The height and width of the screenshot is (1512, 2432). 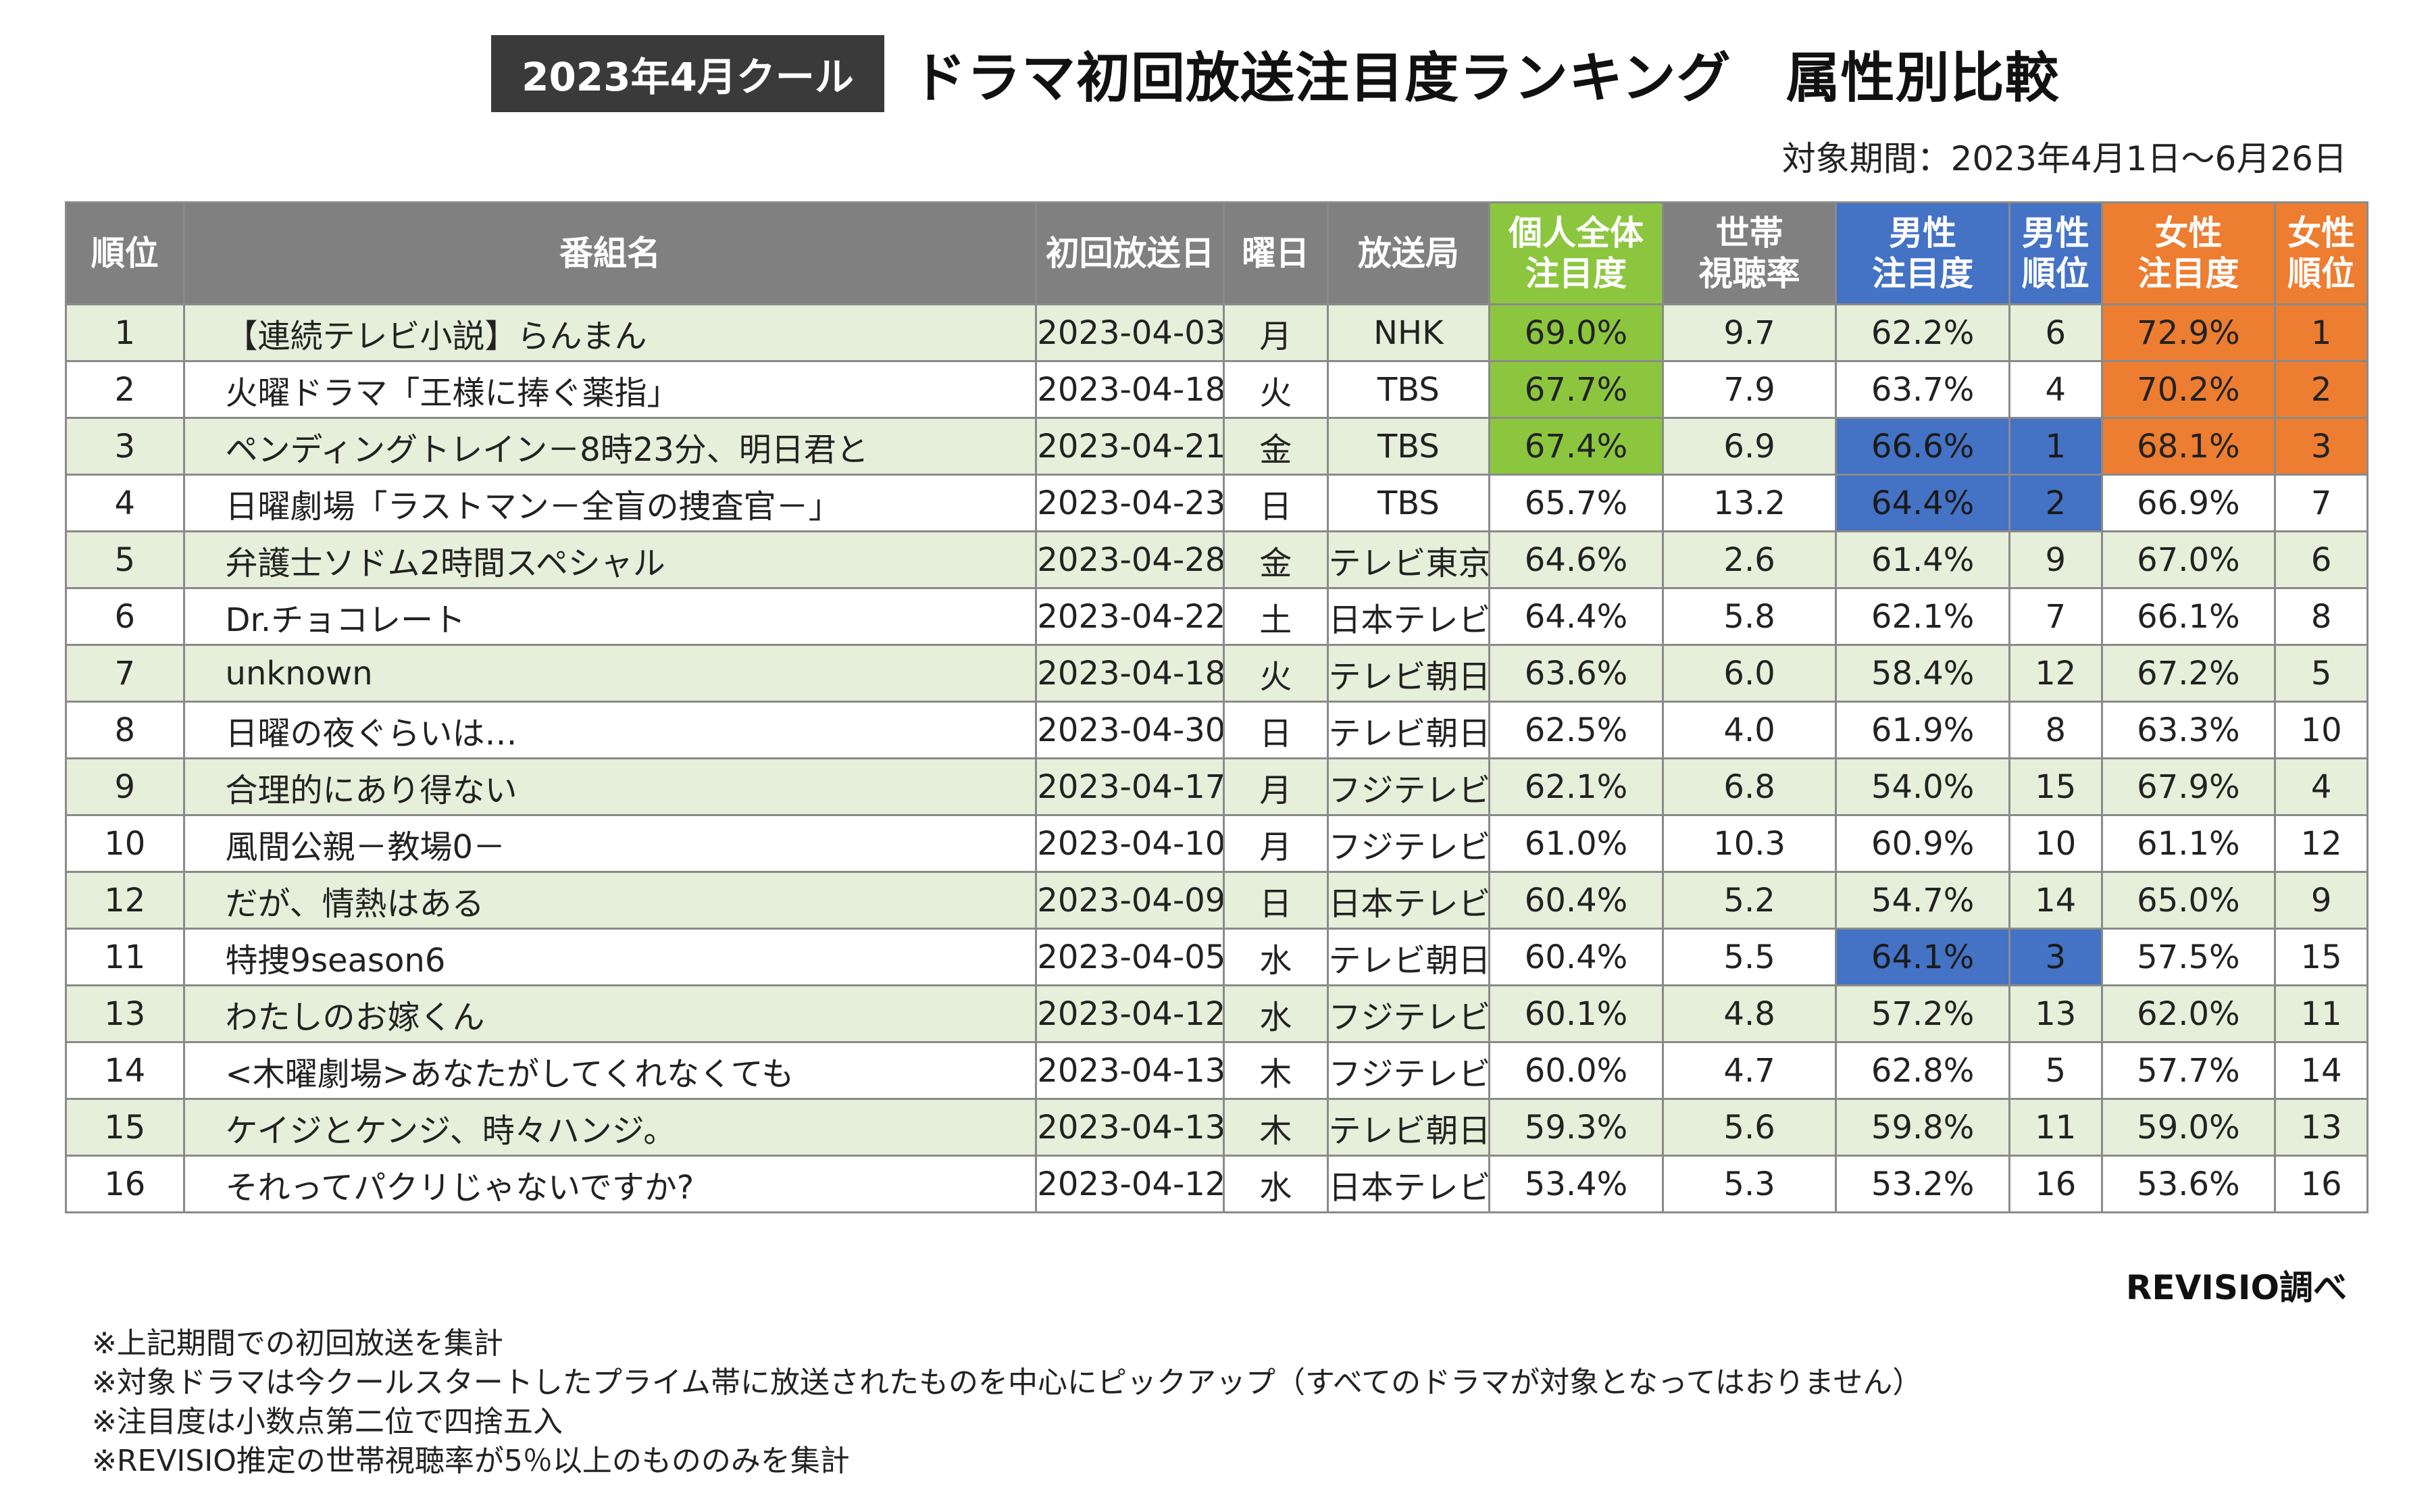 What do you see at coordinates (610, 957) in the screenshot?
I see `cell-program-name: 特捜9season6` at bounding box center [610, 957].